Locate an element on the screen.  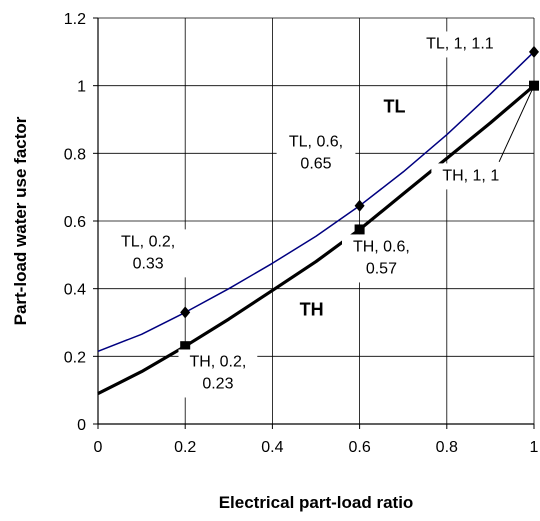
x-axis-title: Electrical part-load ratio is located at coordinates (316, 502).